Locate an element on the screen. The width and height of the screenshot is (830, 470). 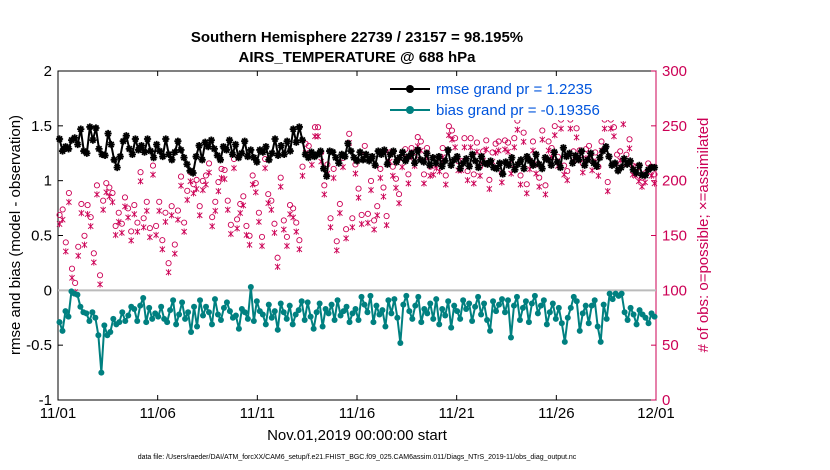
y-left-tick-label: -0.5 is located at coordinates (39, 345).